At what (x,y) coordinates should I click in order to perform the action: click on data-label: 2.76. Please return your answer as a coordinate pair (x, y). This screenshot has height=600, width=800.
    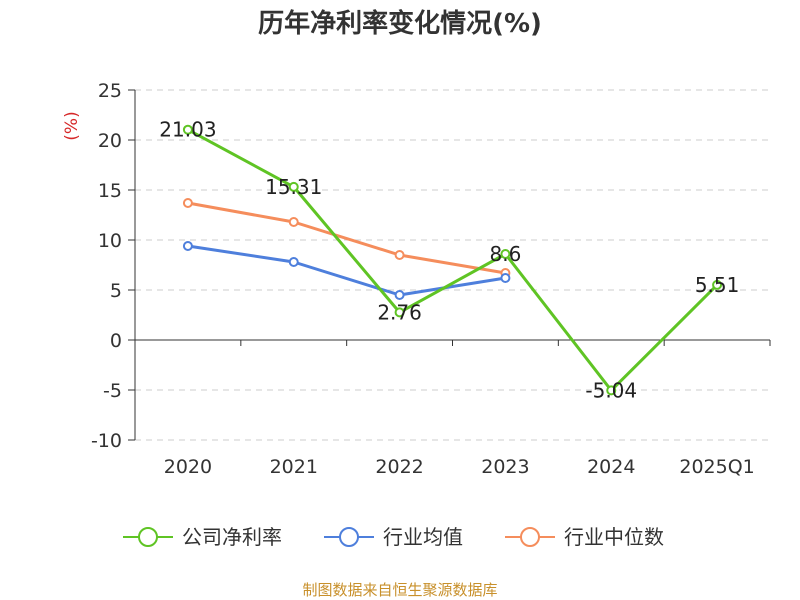
    Looking at the image, I should click on (399, 312).